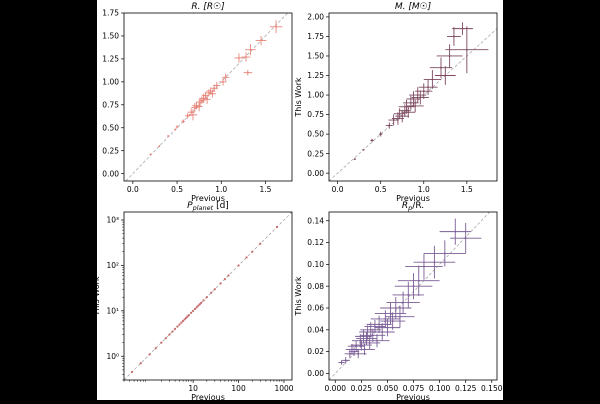 This screenshot has width=600, height=404. What do you see at coordinates (315, 56) in the screenshot?
I see `y-tick-label: 1.50` at bounding box center [315, 56].